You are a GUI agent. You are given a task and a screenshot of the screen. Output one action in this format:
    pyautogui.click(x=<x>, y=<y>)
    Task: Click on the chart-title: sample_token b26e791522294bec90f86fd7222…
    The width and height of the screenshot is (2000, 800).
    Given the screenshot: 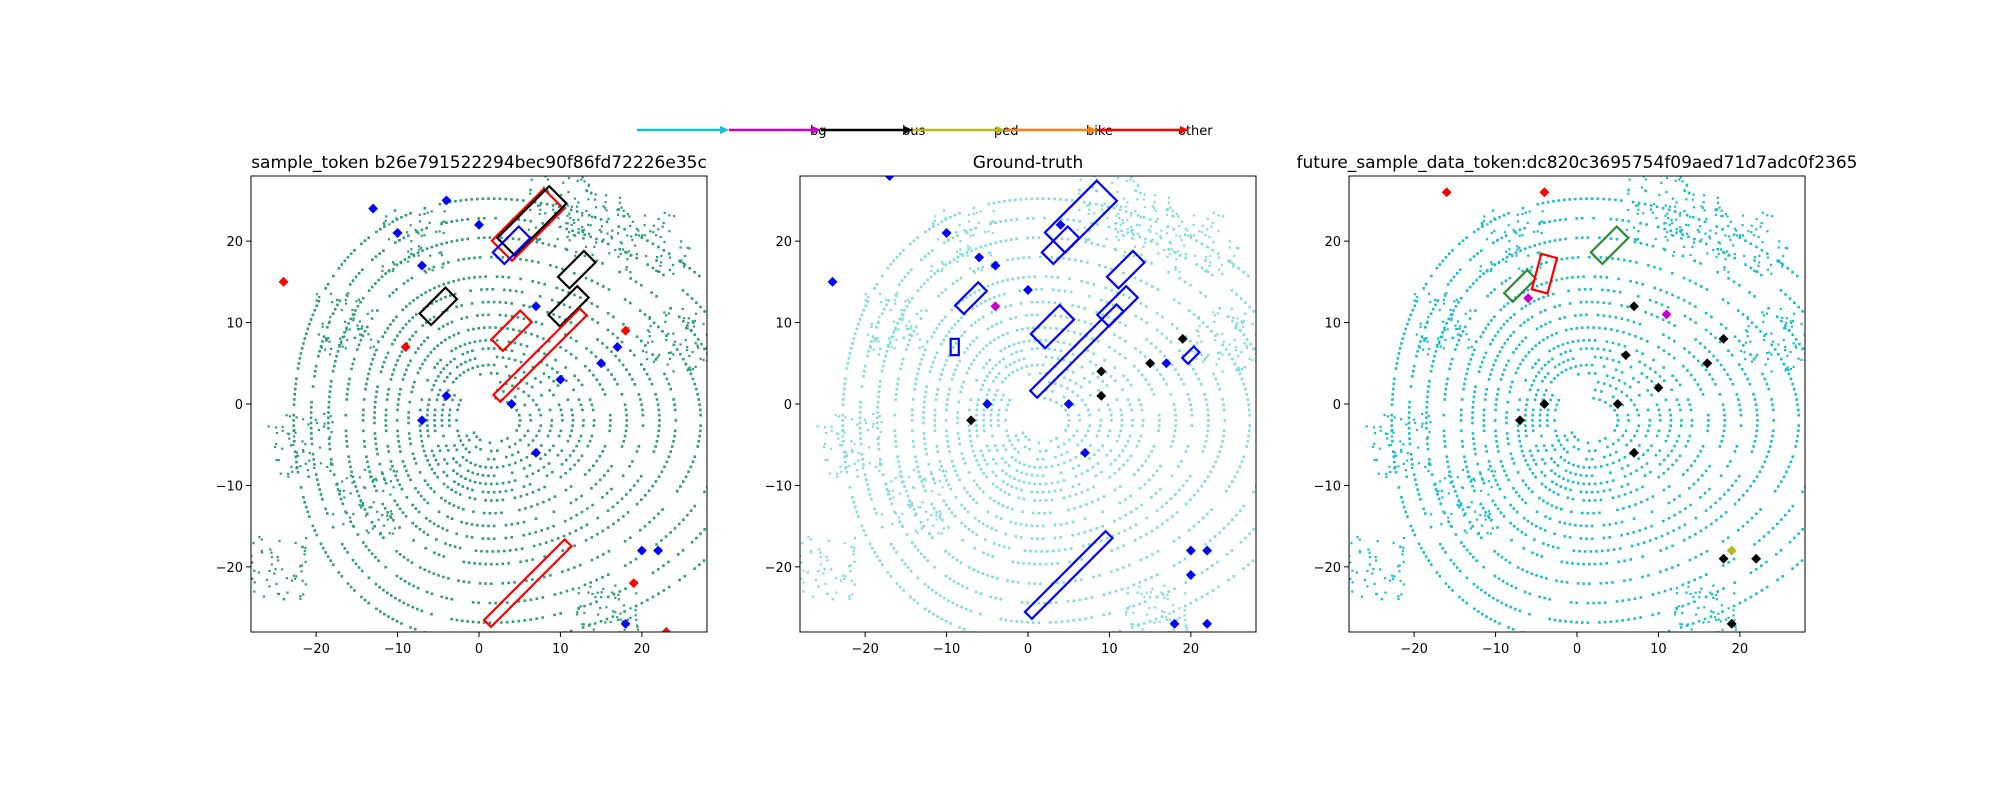 What is the action you would take?
    pyautogui.click(x=479, y=163)
    